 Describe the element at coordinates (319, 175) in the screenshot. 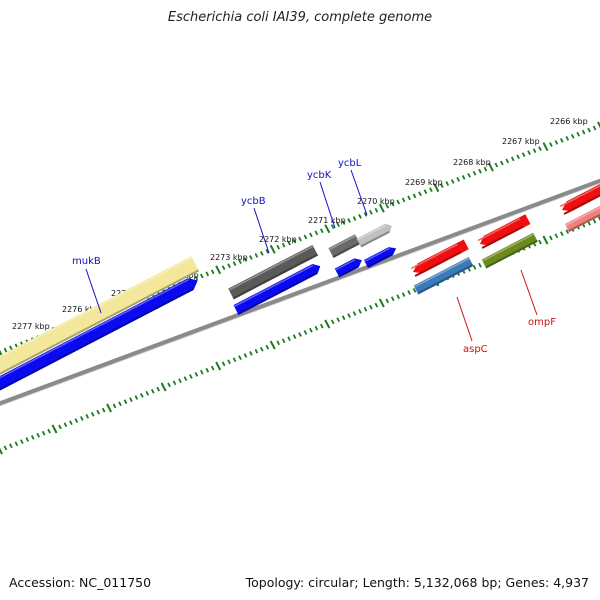

I see `gene-label: ycbK` at that location.